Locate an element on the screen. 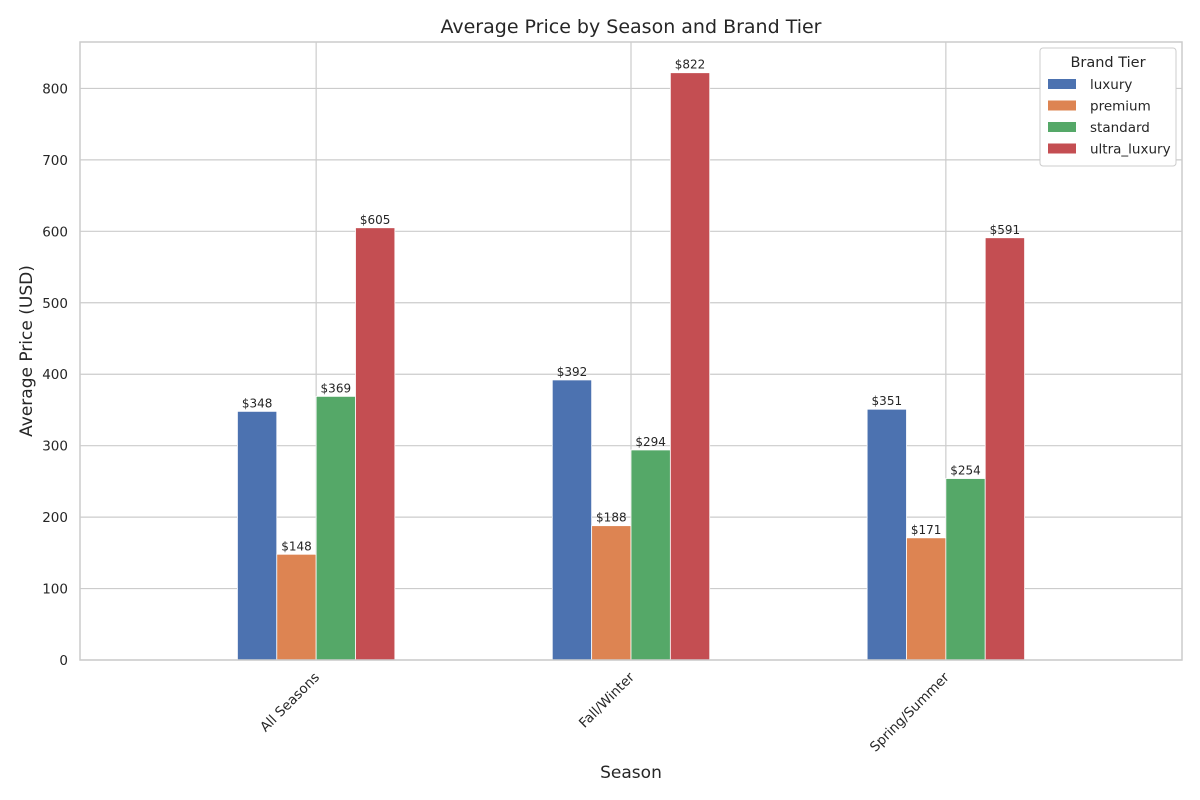 This screenshot has width=1200, height=800. y-tick-label: 200 is located at coordinates (55, 518).